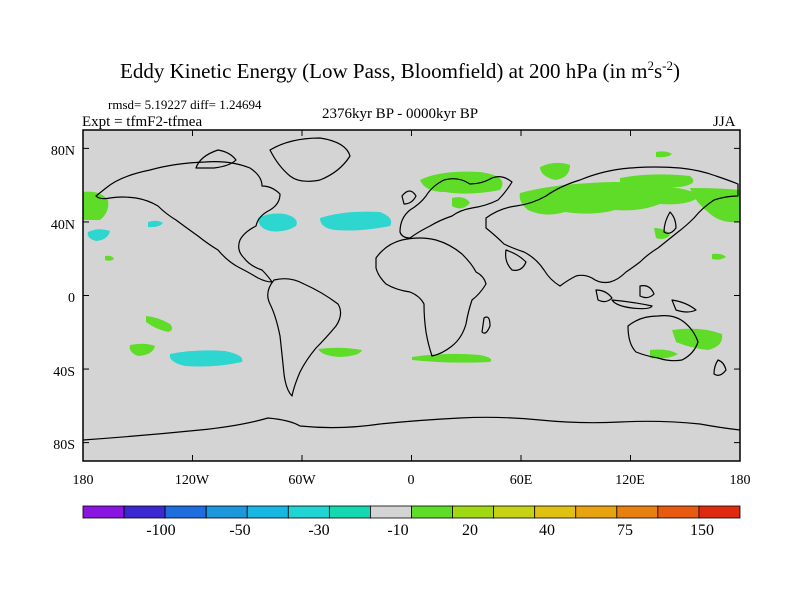  What do you see at coordinates (625, 530) in the screenshot?
I see `colorbar-label: 75` at bounding box center [625, 530].